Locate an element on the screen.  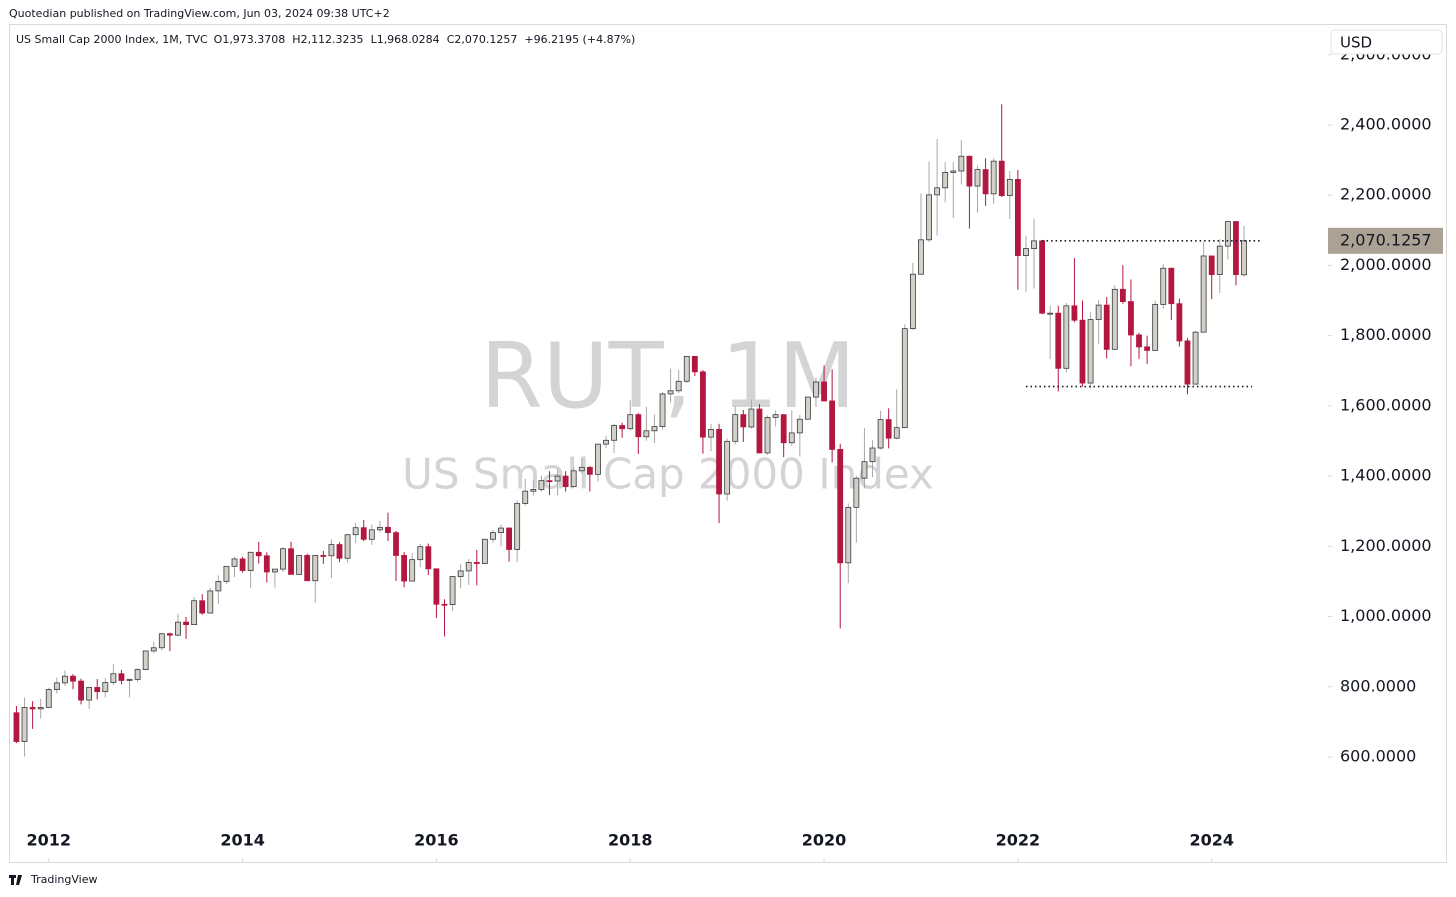
y-tick-label: 1,800.0000 is located at coordinates (1386, 334).